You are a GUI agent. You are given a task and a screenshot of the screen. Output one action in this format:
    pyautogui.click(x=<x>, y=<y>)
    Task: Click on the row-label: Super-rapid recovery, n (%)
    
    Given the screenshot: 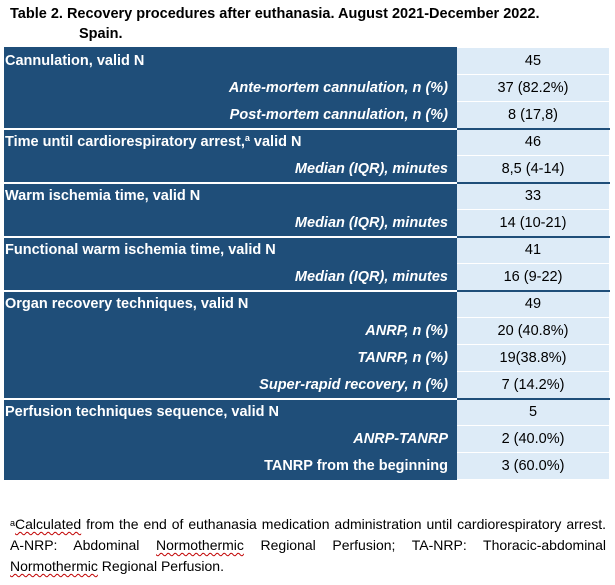 What is the action you would take?
    pyautogui.click(x=230, y=385)
    